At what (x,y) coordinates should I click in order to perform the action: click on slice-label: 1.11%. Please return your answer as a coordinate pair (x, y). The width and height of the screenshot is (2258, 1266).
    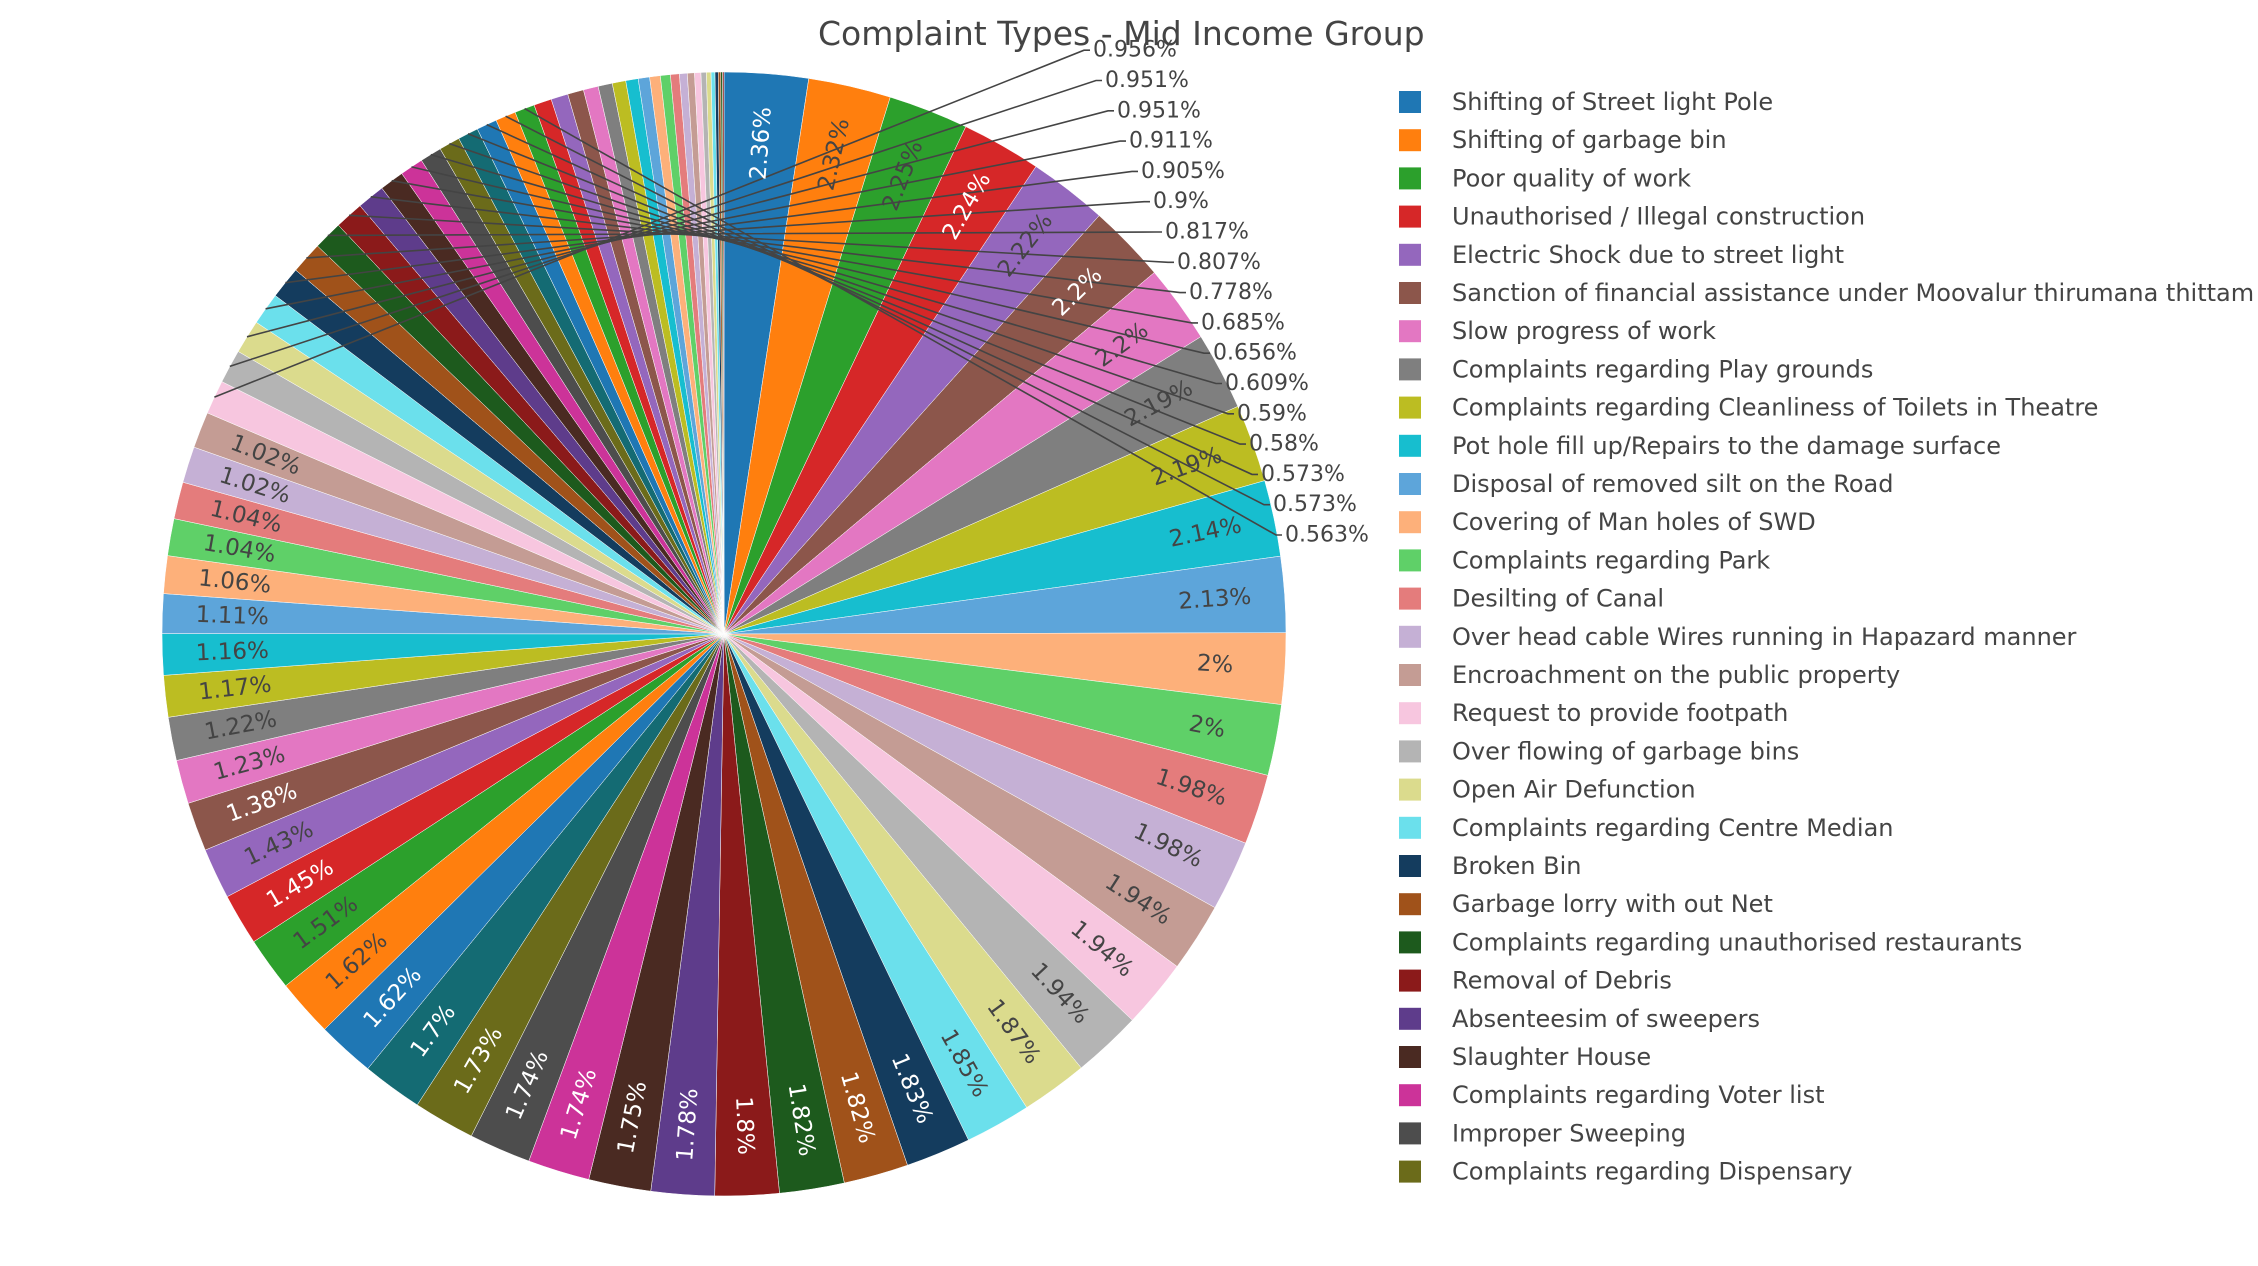
    Looking at the image, I should click on (232, 616).